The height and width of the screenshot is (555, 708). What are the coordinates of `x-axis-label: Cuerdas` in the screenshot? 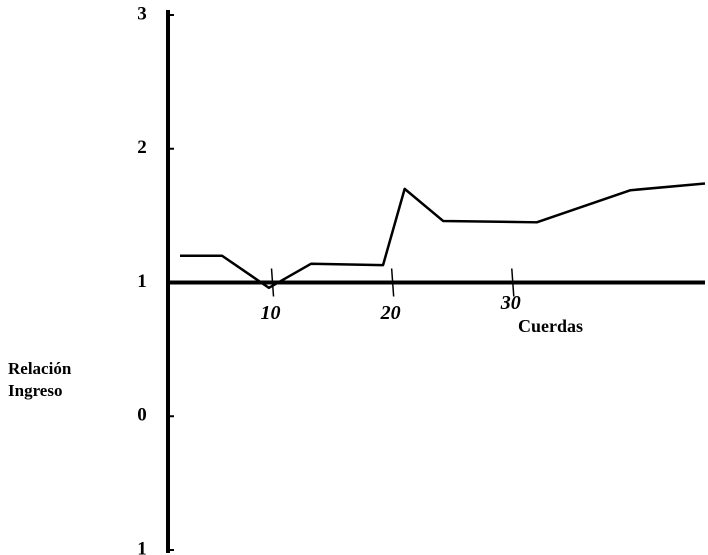 It's located at (550, 326).